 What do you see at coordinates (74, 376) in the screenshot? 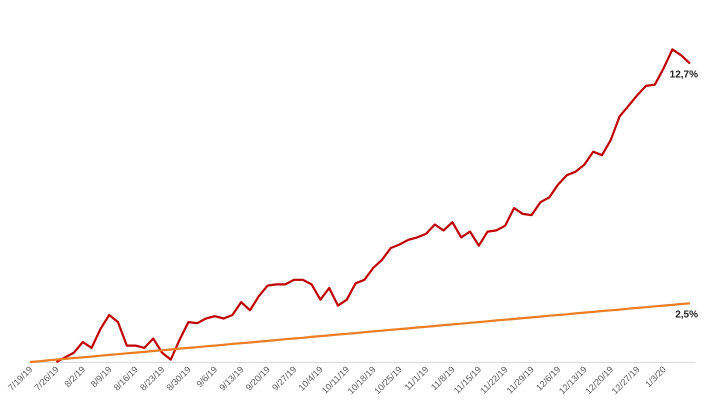
I see `x-tick-label: 8/2/19` at bounding box center [74, 376].